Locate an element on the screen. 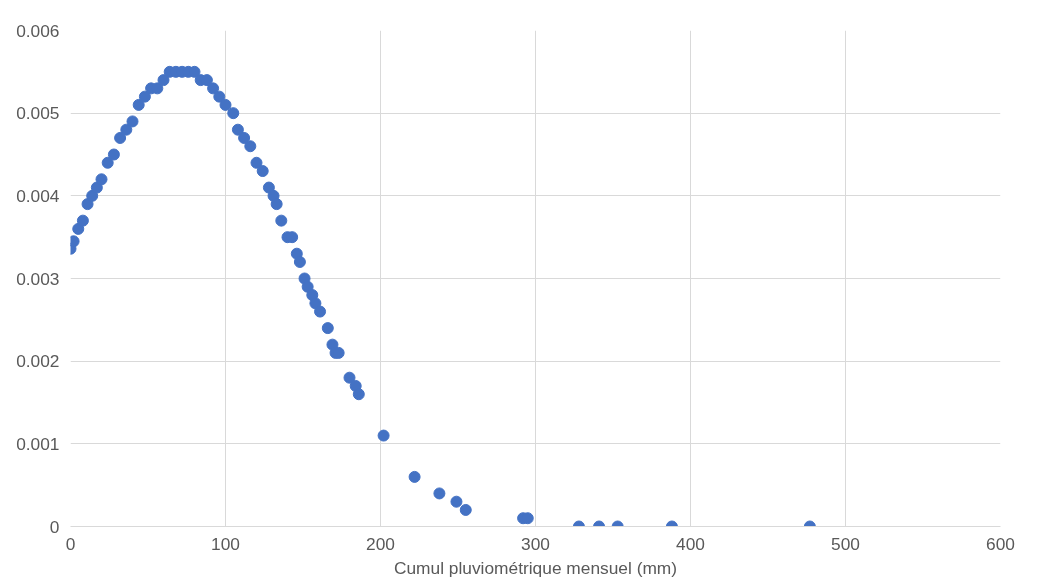 The height and width of the screenshot is (586, 1045). y-tick-label: 0.006 is located at coordinates (38, 30).